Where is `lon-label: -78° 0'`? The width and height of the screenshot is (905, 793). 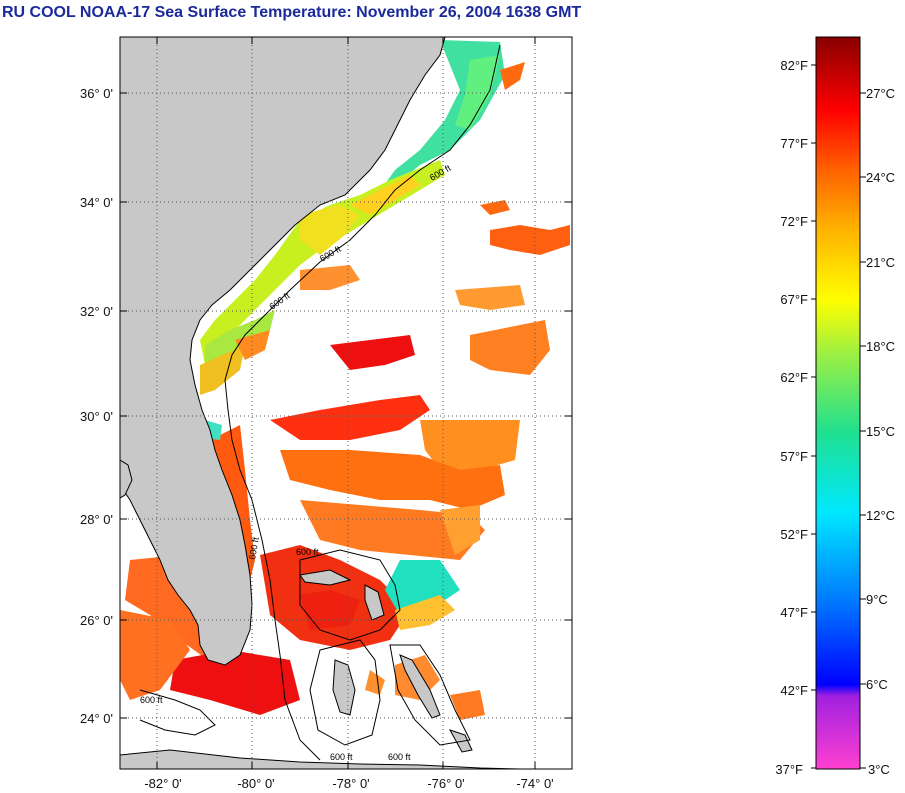
lon-label: -78° 0' is located at coordinates (350, 783).